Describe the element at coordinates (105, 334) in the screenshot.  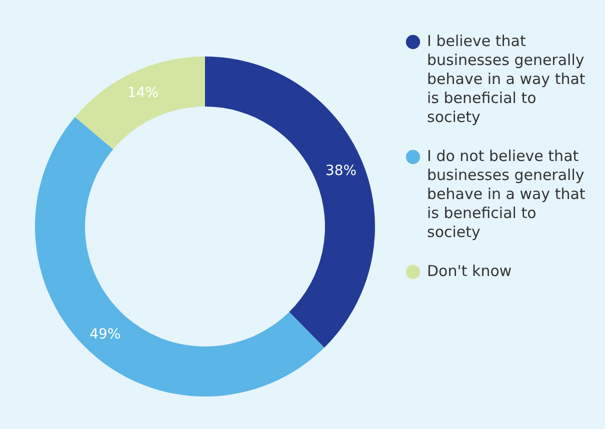
I see `data-label: 49%` at that location.